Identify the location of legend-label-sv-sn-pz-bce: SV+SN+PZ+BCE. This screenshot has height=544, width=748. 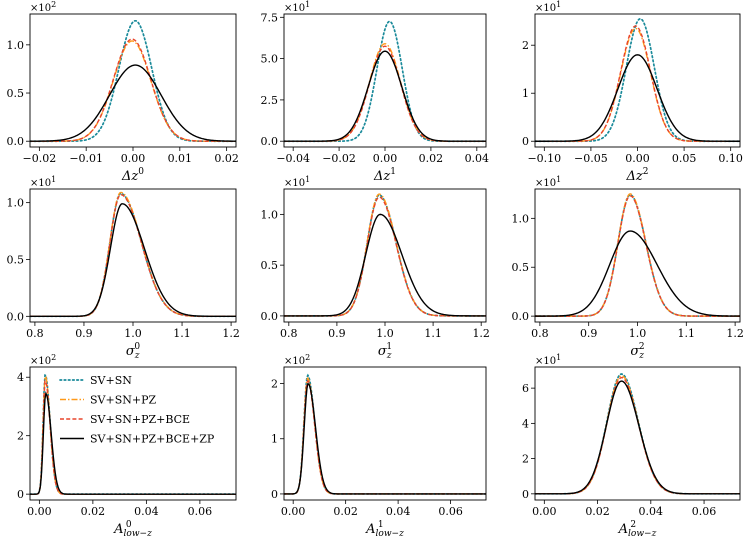
(140, 419).